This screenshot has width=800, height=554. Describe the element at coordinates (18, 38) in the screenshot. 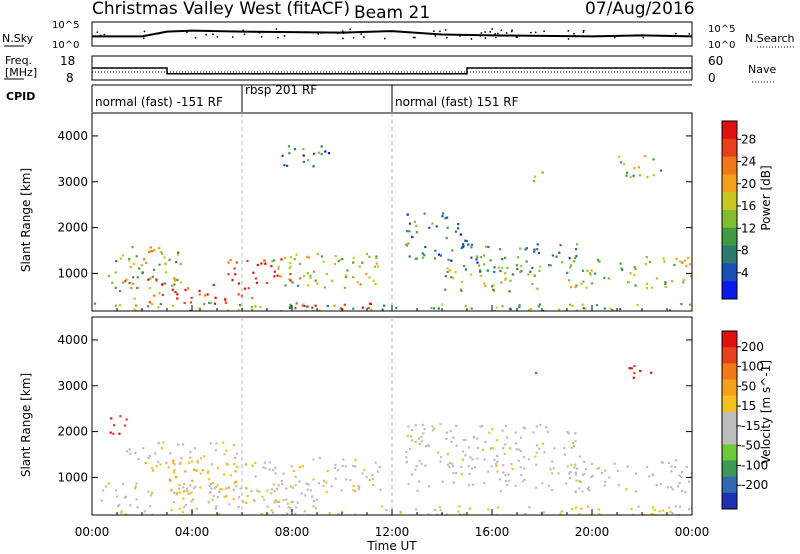

I see `nsky-label: N.Sky` at that location.